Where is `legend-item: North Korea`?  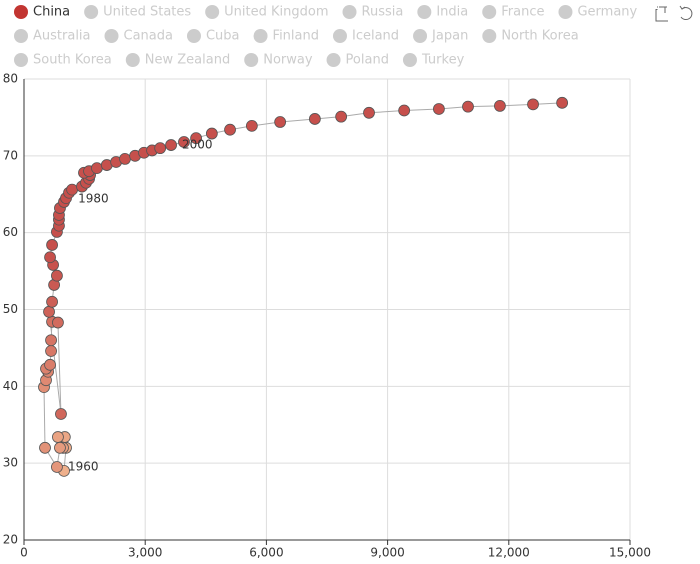 legend-item: North Korea is located at coordinates (530, 36).